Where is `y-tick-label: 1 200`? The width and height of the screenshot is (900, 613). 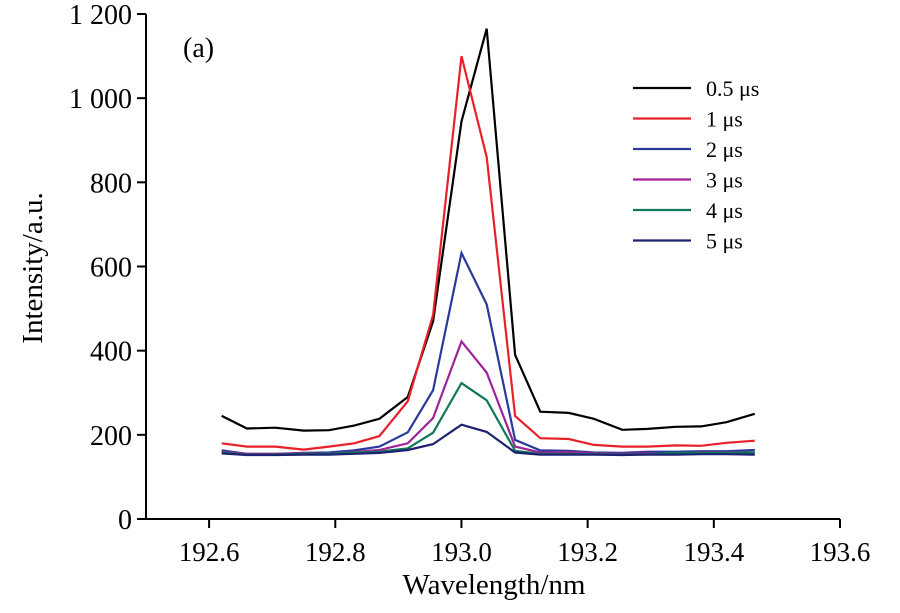
y-tick-label: 1 200 is located at coordinates (100, 15).